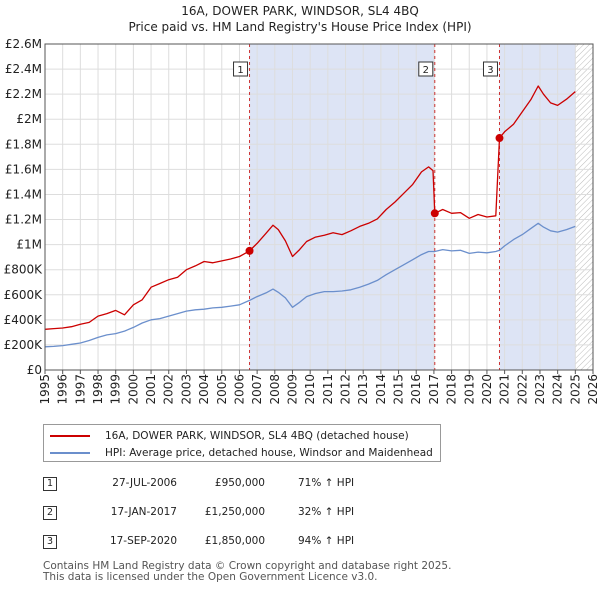  Describe the element at coordinates (70, 435) in the screenshot. I see `legend-swatch-price` at that location.